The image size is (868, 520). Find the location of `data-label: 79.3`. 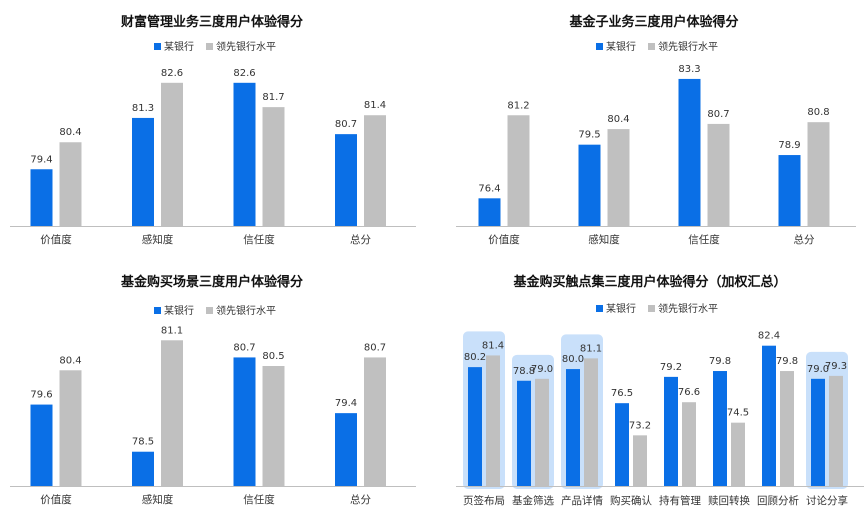

data-label: 79.3 is located at coordinates (836, 366).